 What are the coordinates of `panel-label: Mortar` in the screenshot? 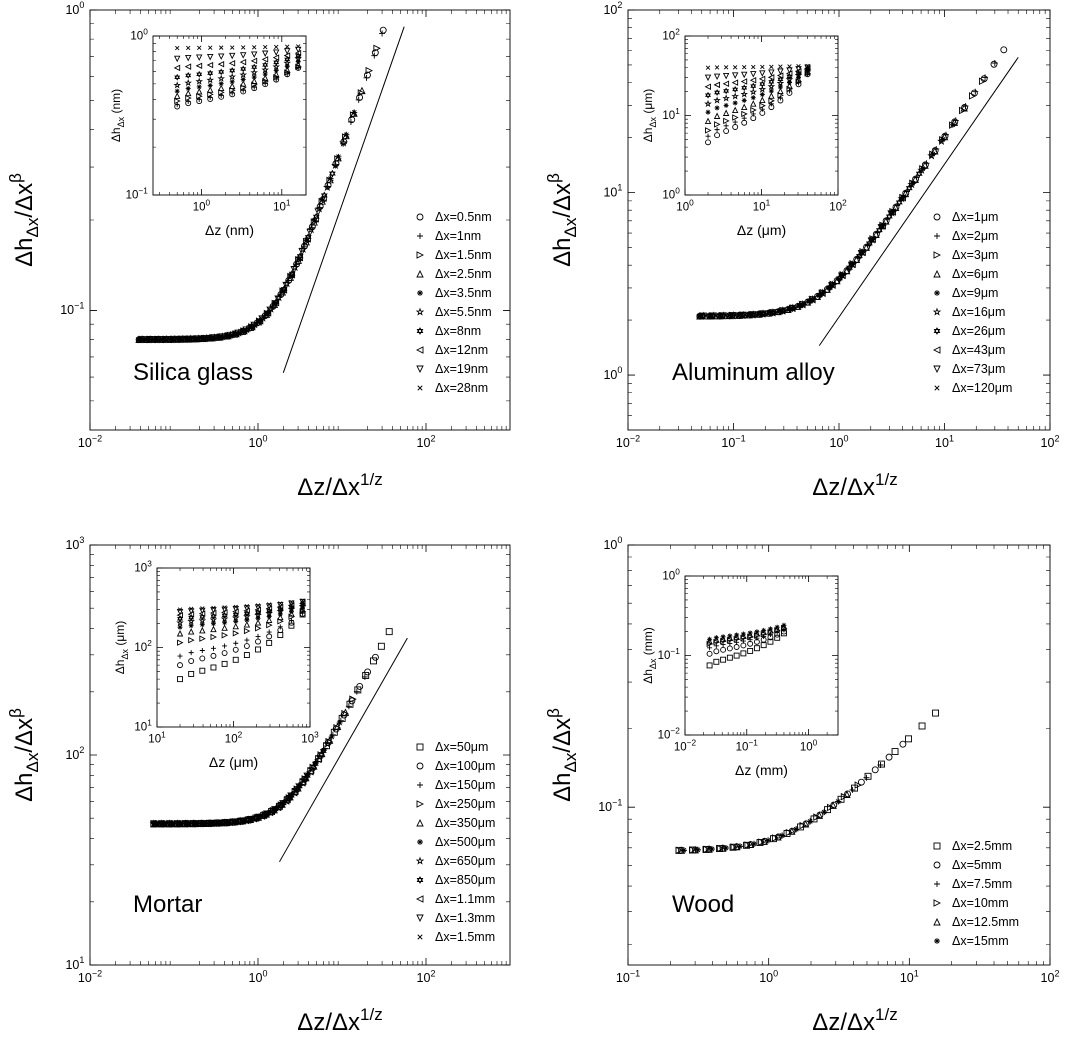 It's located at (167, 904).